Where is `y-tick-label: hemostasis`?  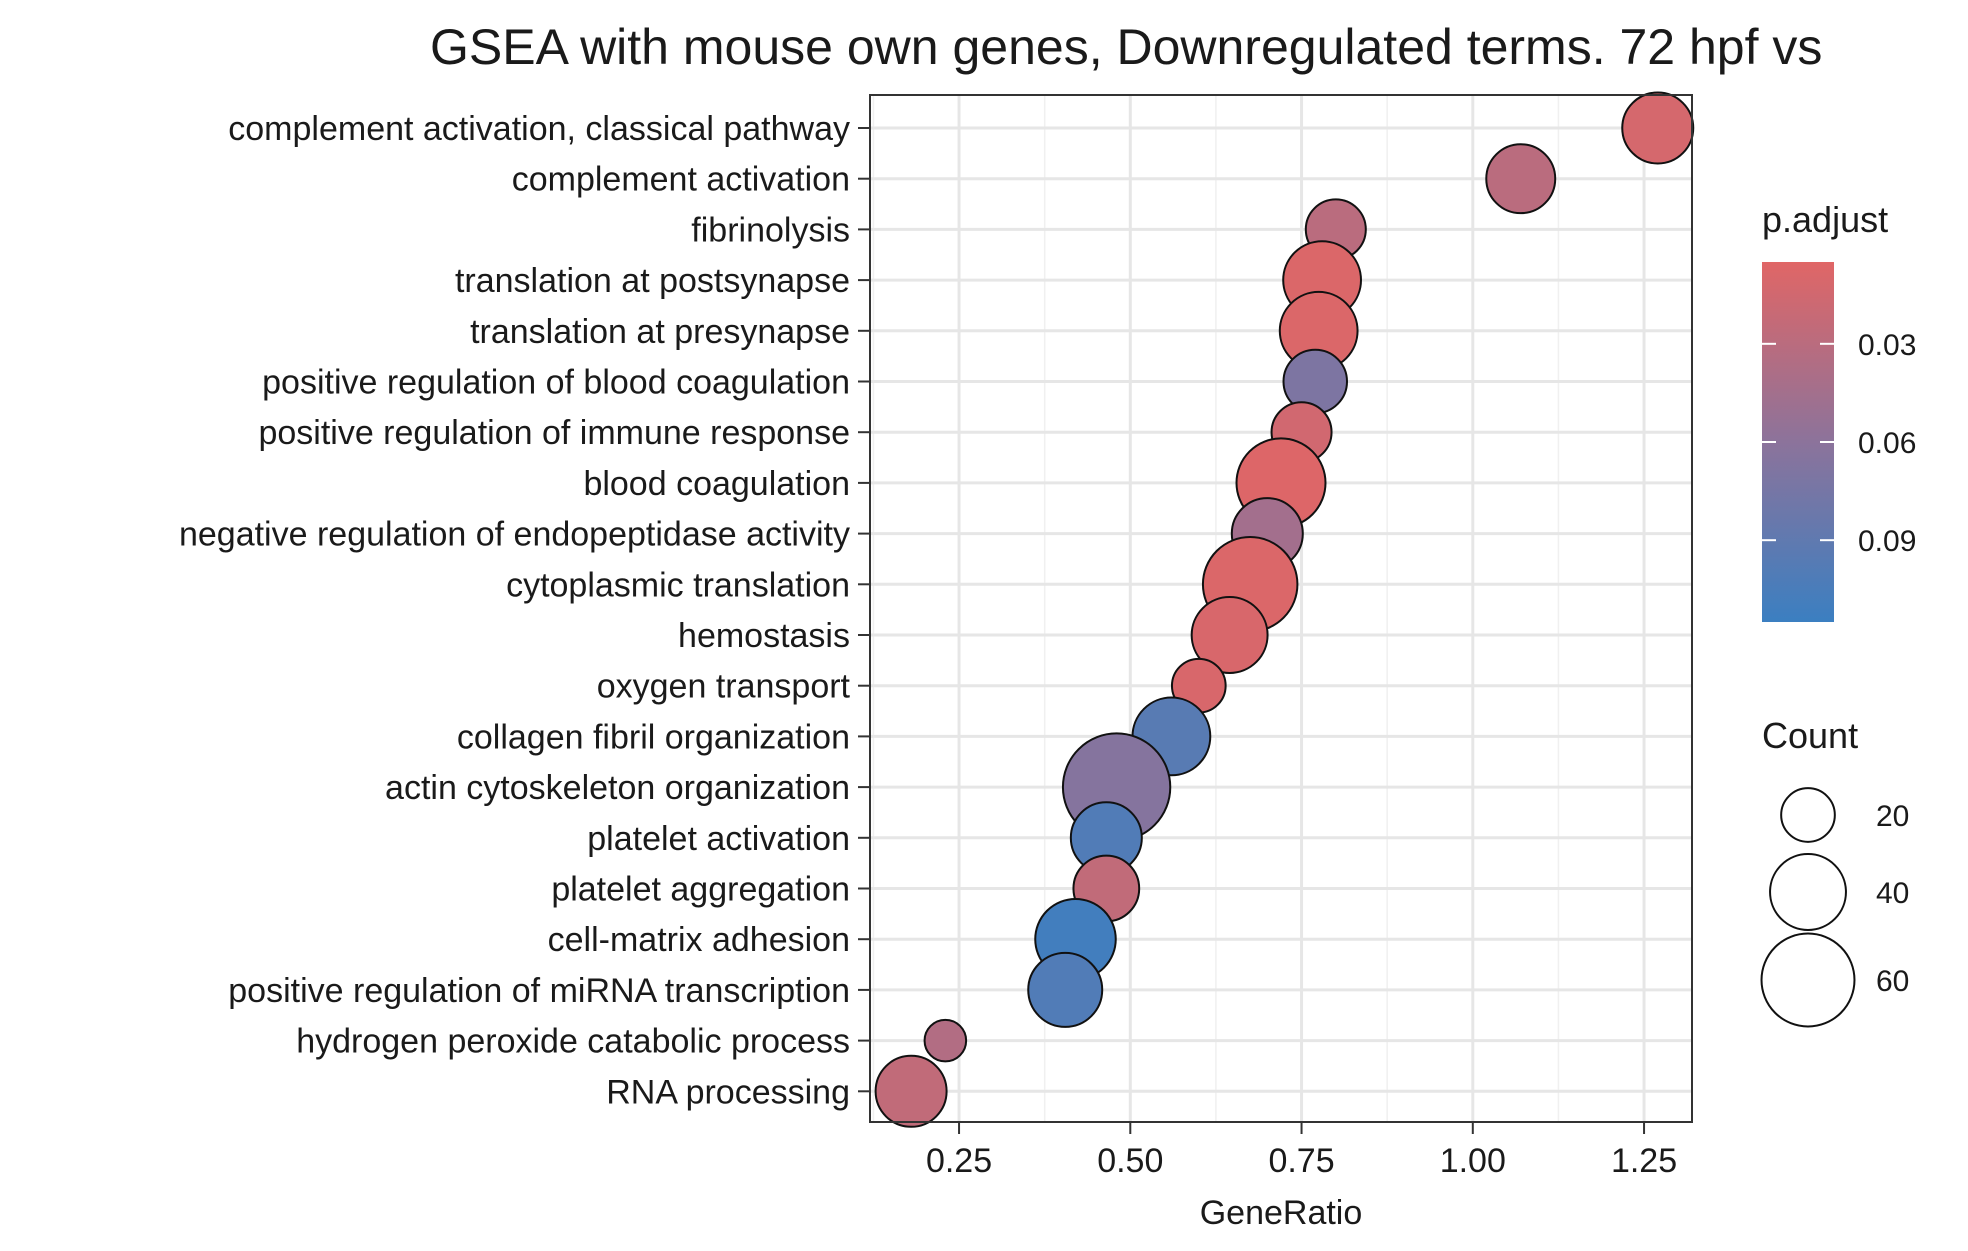 y-tick-label: hemostasis is located at coordinates (764, 636).